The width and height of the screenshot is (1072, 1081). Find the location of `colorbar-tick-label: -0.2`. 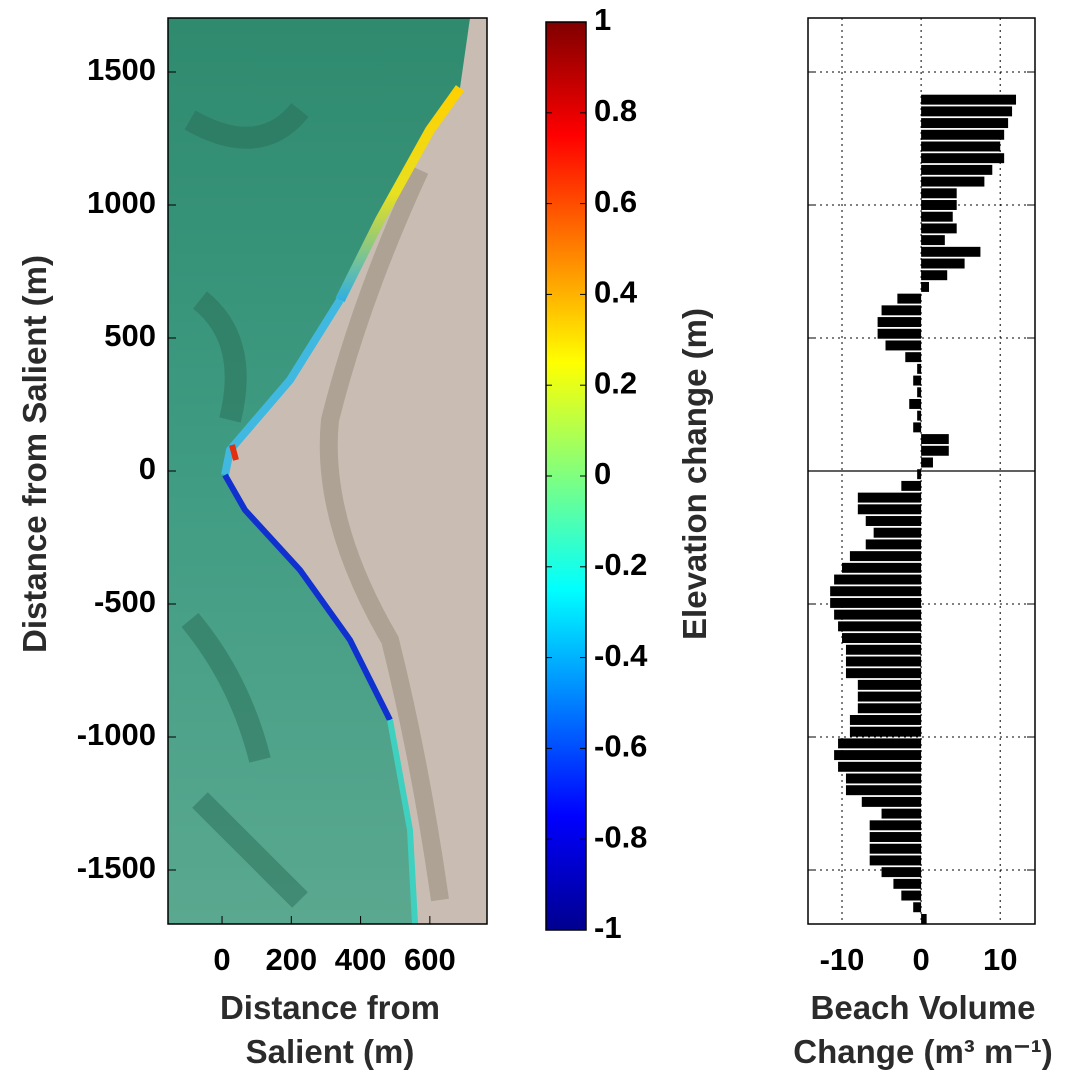

colorbar-tick-label: -0.2 is located at coordinates (620, 564).